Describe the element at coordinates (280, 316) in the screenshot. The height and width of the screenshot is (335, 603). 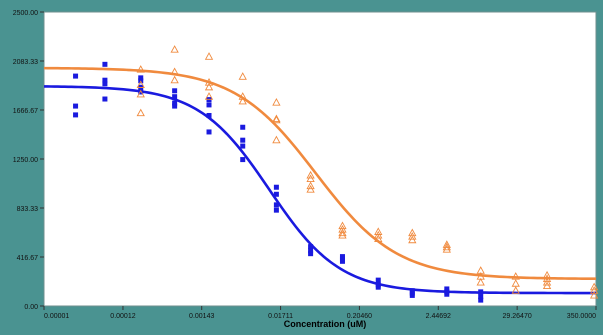
I see `x-tick-label: 0.01711` at that location.